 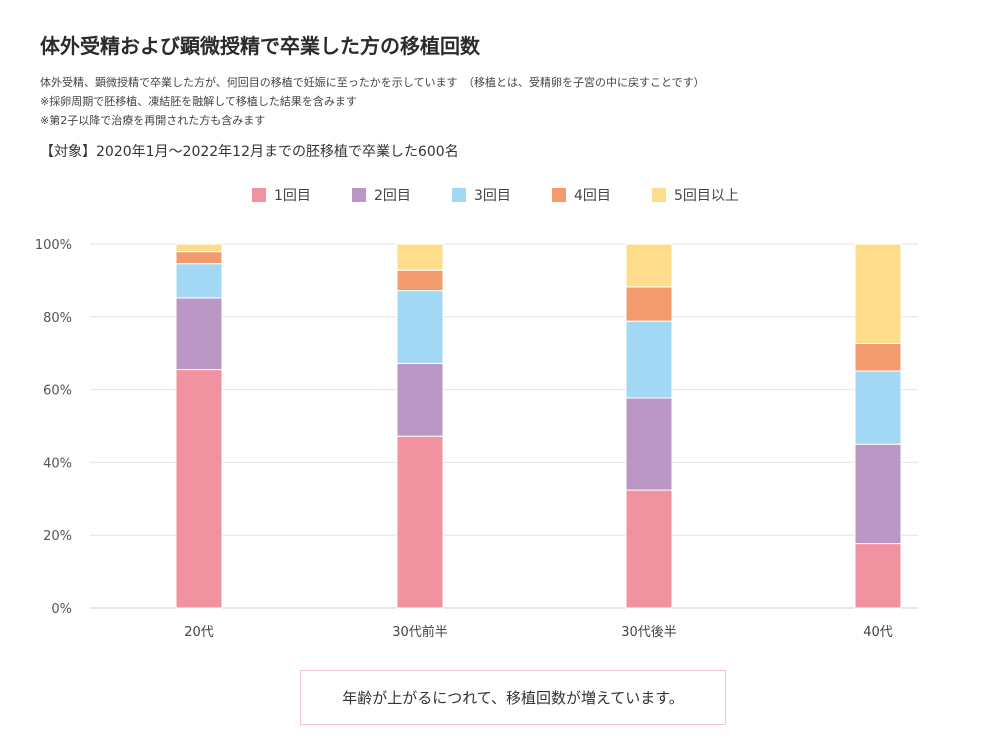 I want to click on legend-label: 4回目, so click(x=592, y=196).